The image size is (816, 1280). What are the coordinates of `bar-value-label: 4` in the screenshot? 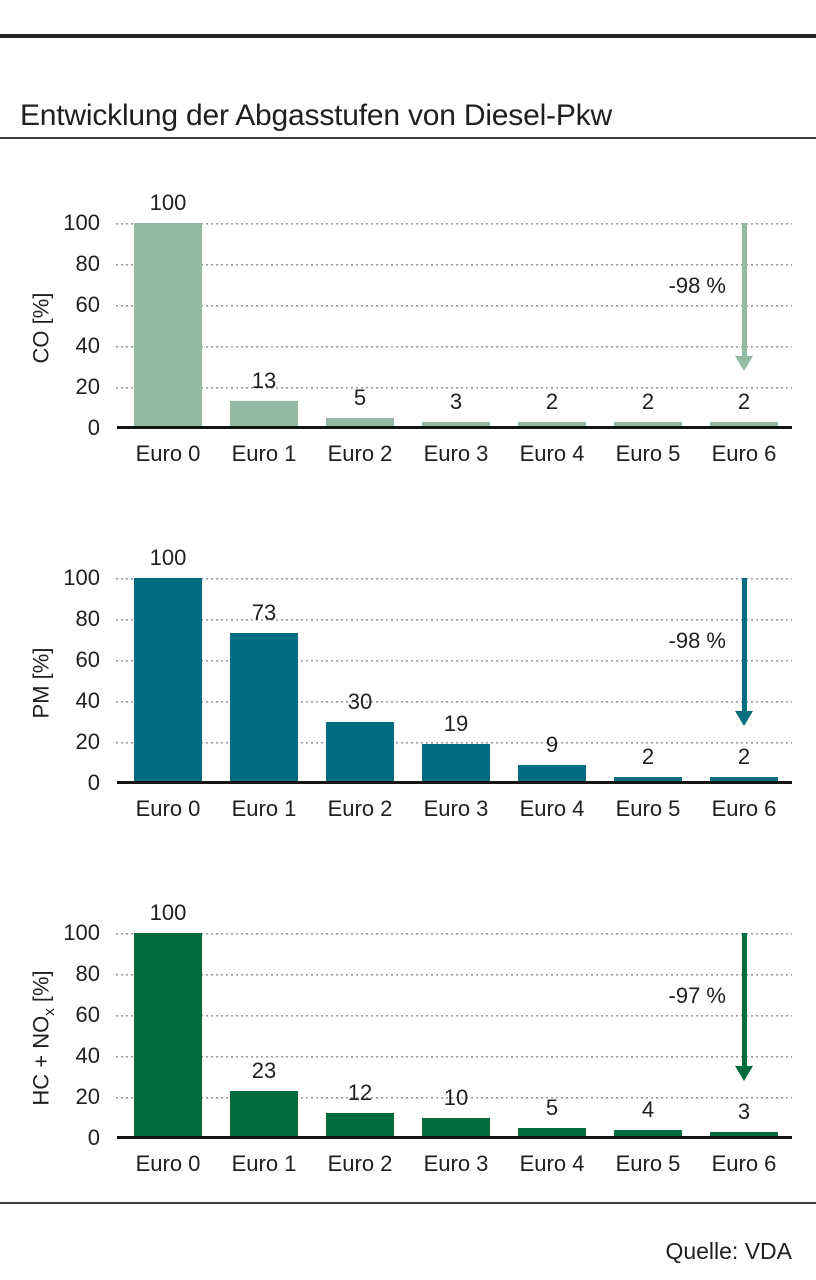 It's located at (648, 1109).